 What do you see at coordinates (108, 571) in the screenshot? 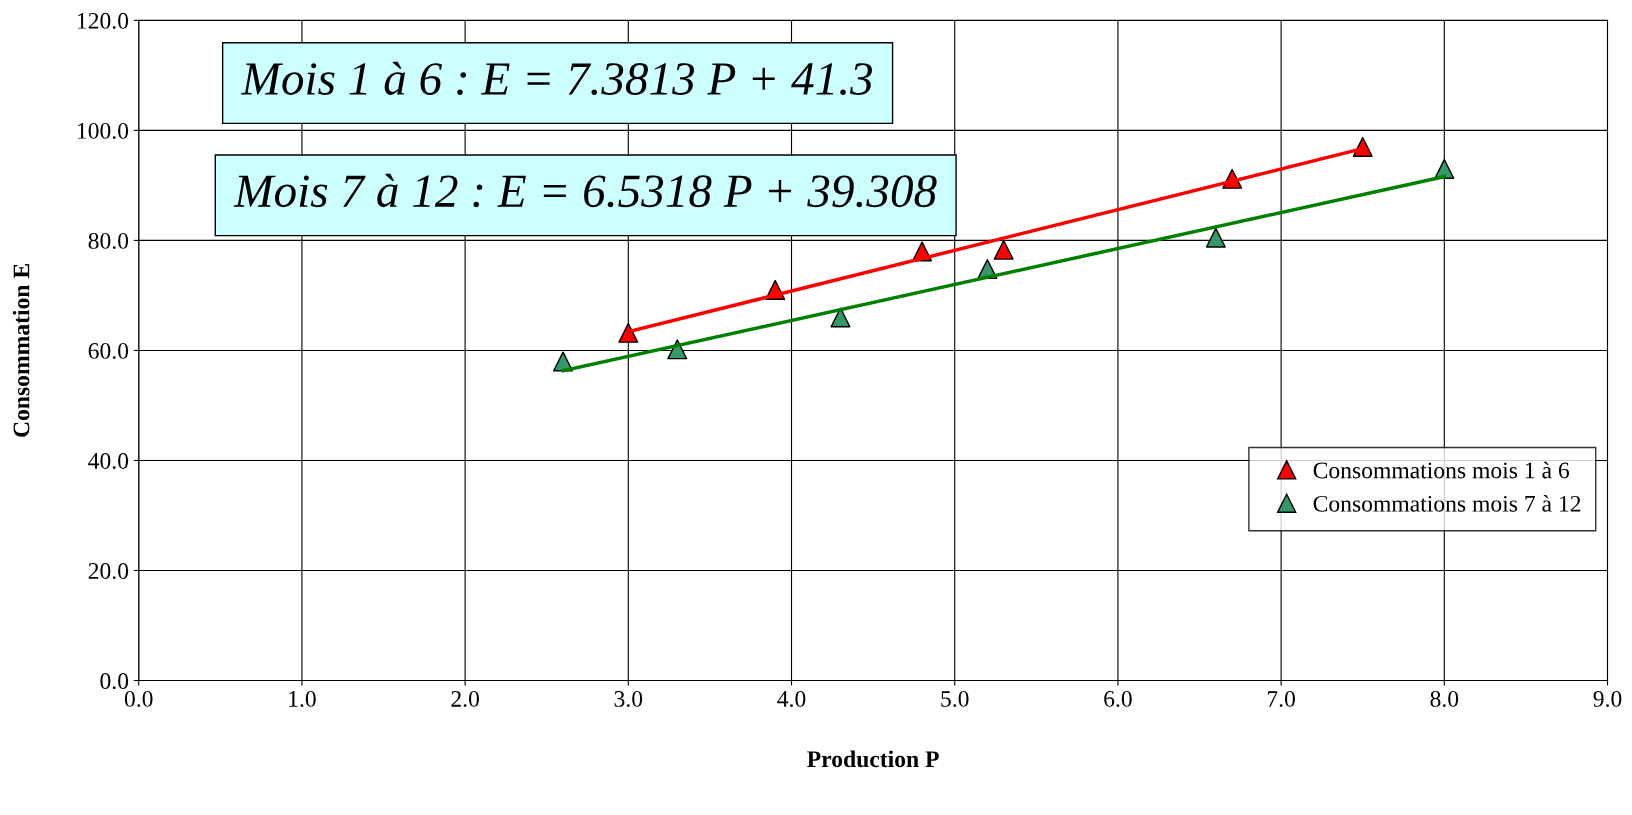
I see `y-tick-label: 20.0` at bounding box center [108, 571].